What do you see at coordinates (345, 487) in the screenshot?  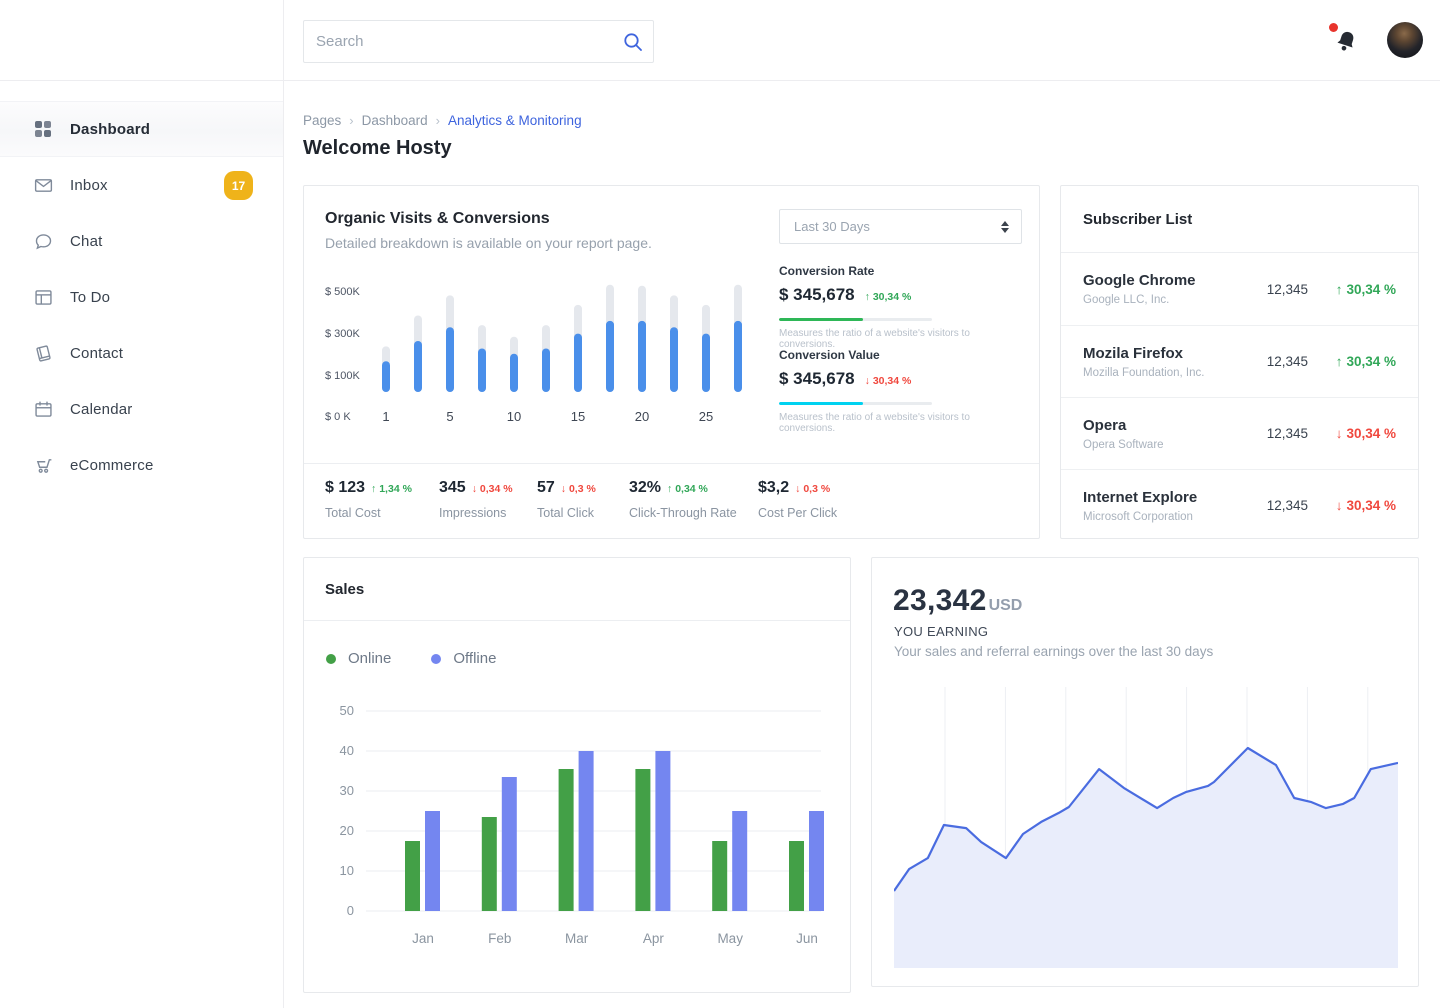 I see `stat-value: $ 123` at bounding box center [345, 487].